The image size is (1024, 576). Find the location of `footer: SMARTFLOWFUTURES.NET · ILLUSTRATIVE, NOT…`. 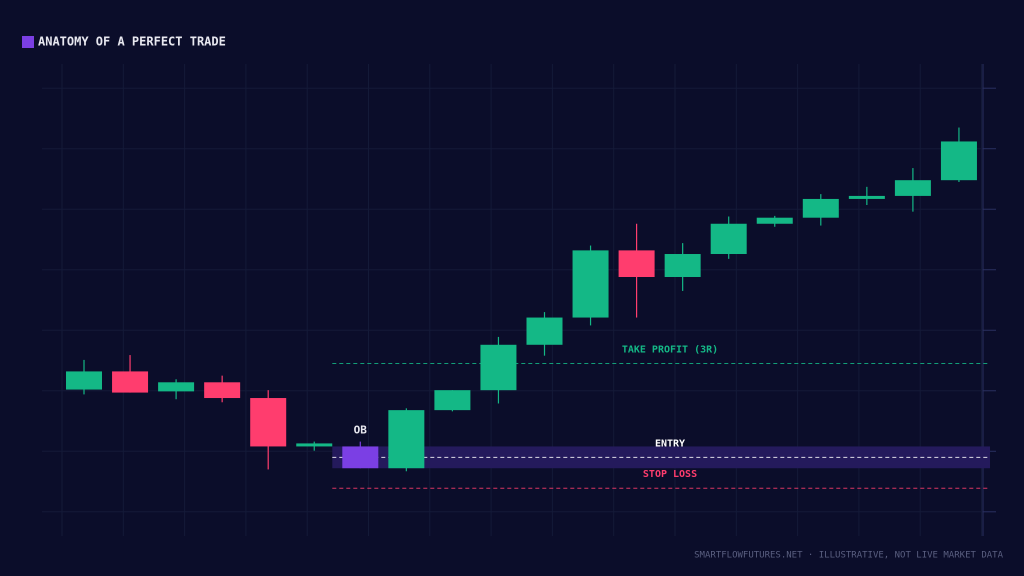

footer: SMARTFLOWFUTURES.NET · ILLUSTRATIVE, NOT… is located at coordinates (848, 556).